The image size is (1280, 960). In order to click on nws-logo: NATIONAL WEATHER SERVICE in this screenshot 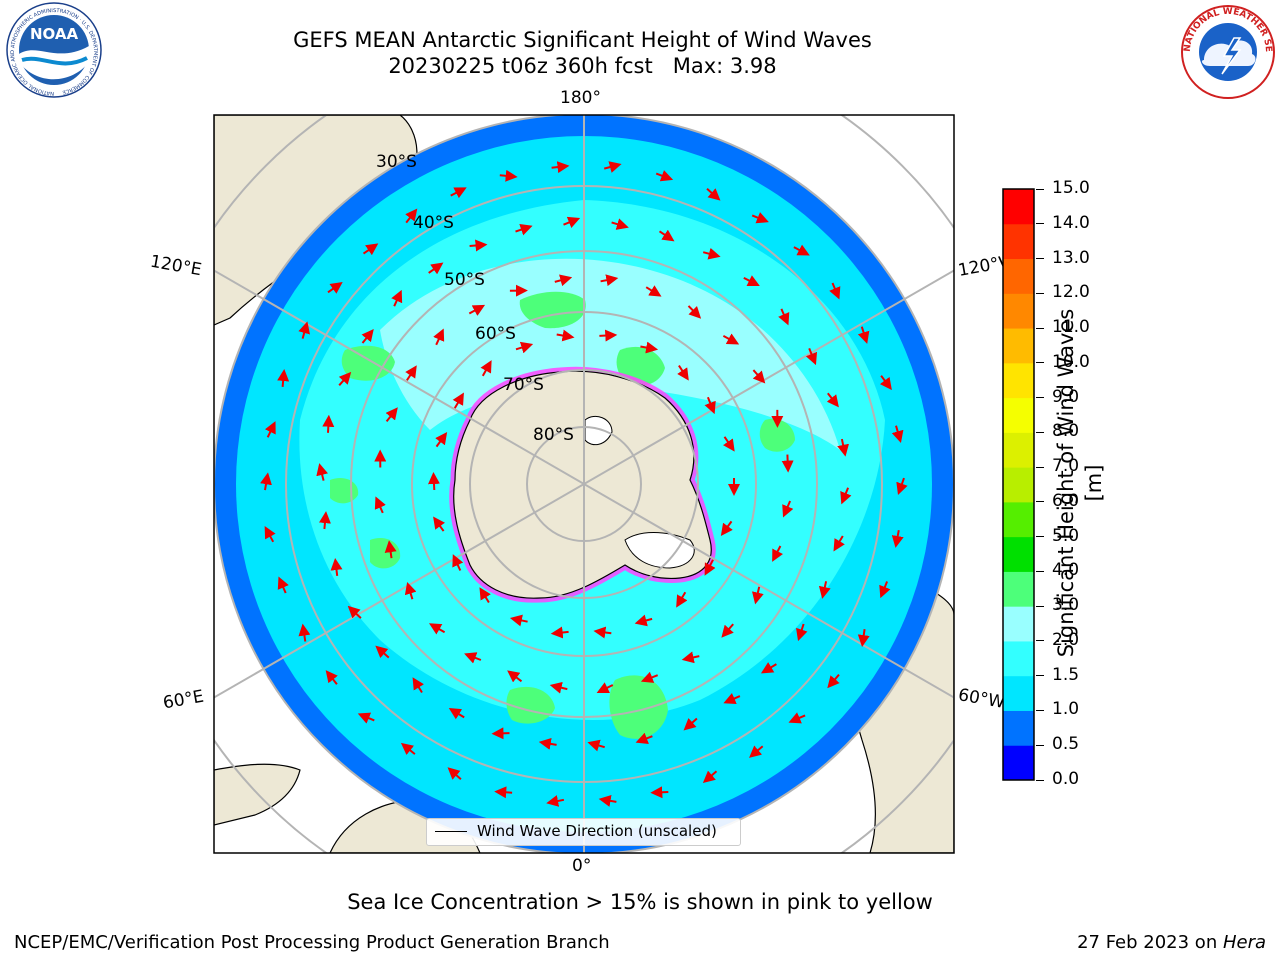, I will do `click(1226, 50)`.